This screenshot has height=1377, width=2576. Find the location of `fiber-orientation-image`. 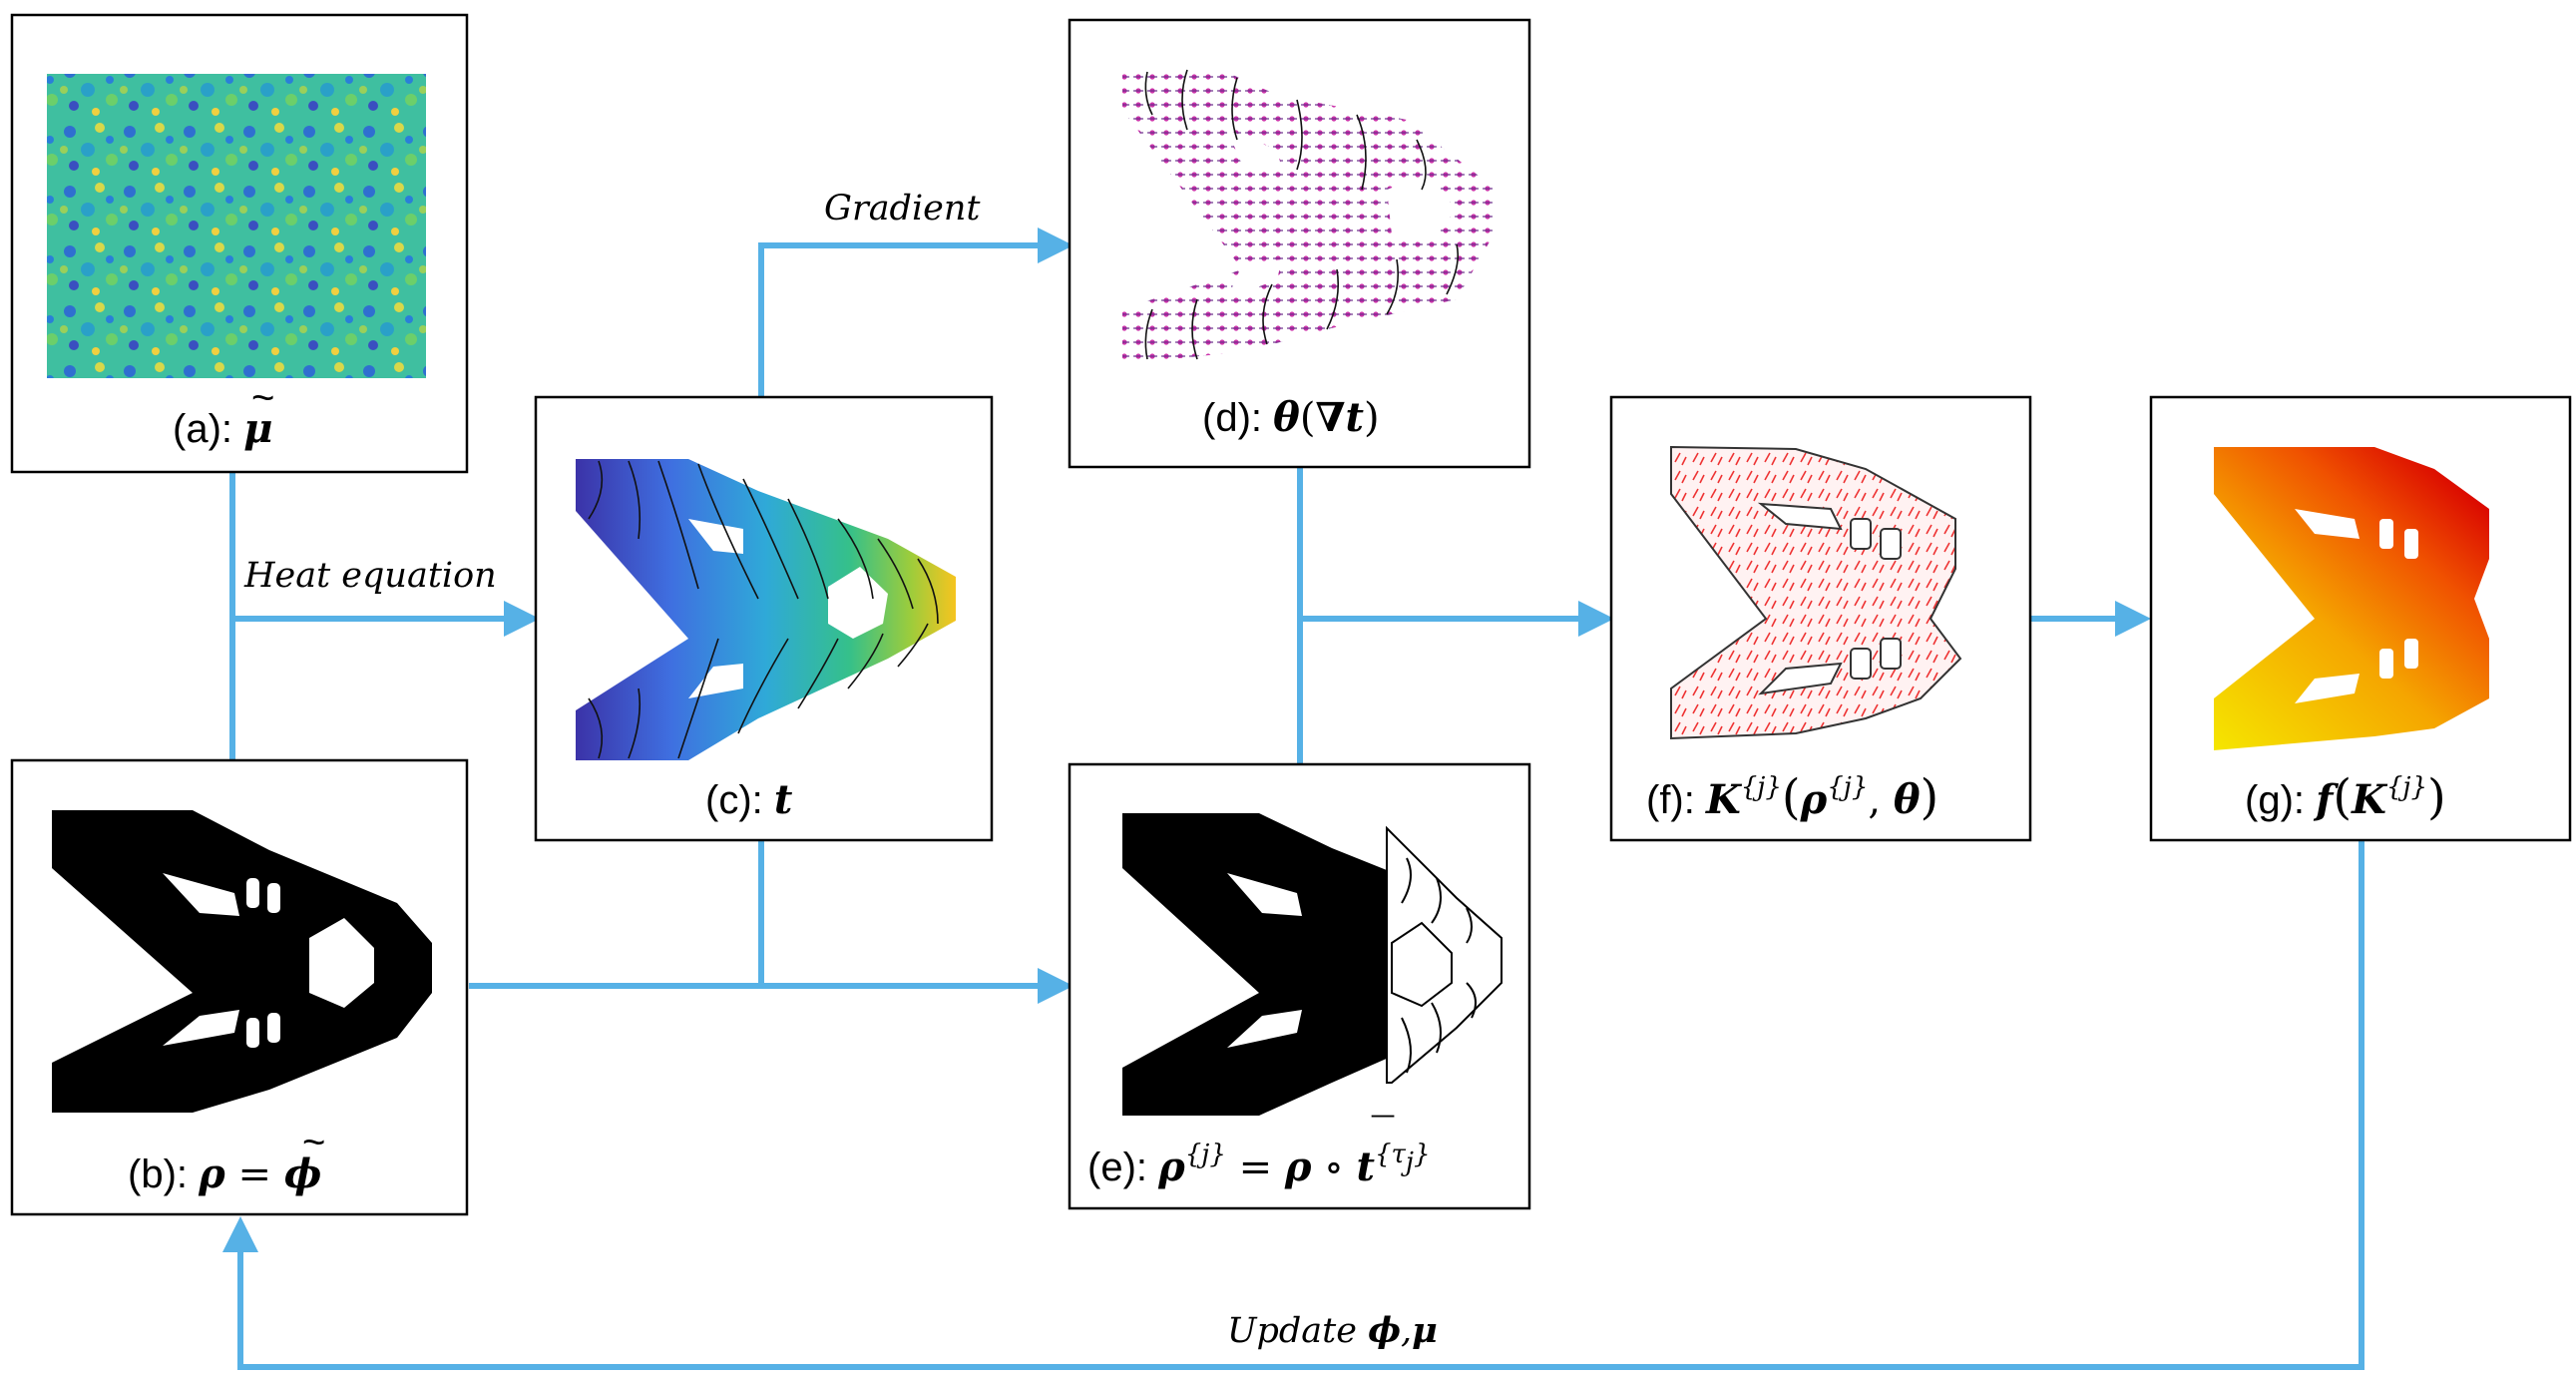

fiber-orientation-image is located at coordinates (1816, 592).